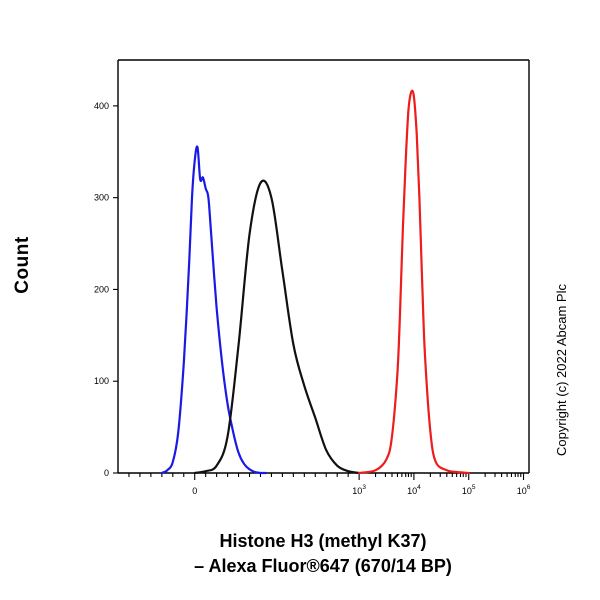 The image size is (600, 600). Describe the element at coordinates (101, 381) in the screenshot. I see `y-tick-label: 100` at that location.